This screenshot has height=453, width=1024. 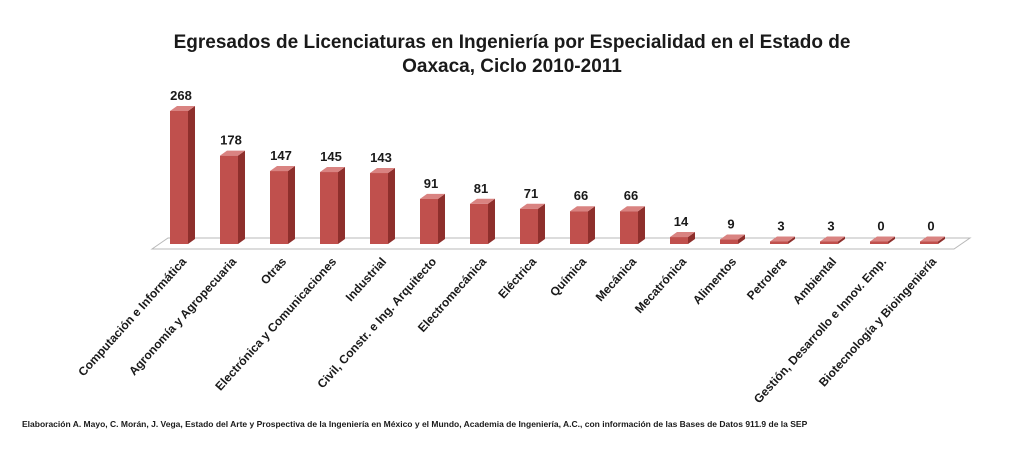 What do you see at coordinates (431, 183) in the screenshot?
I see `data-label: 91` at bounding box center [431, 183].